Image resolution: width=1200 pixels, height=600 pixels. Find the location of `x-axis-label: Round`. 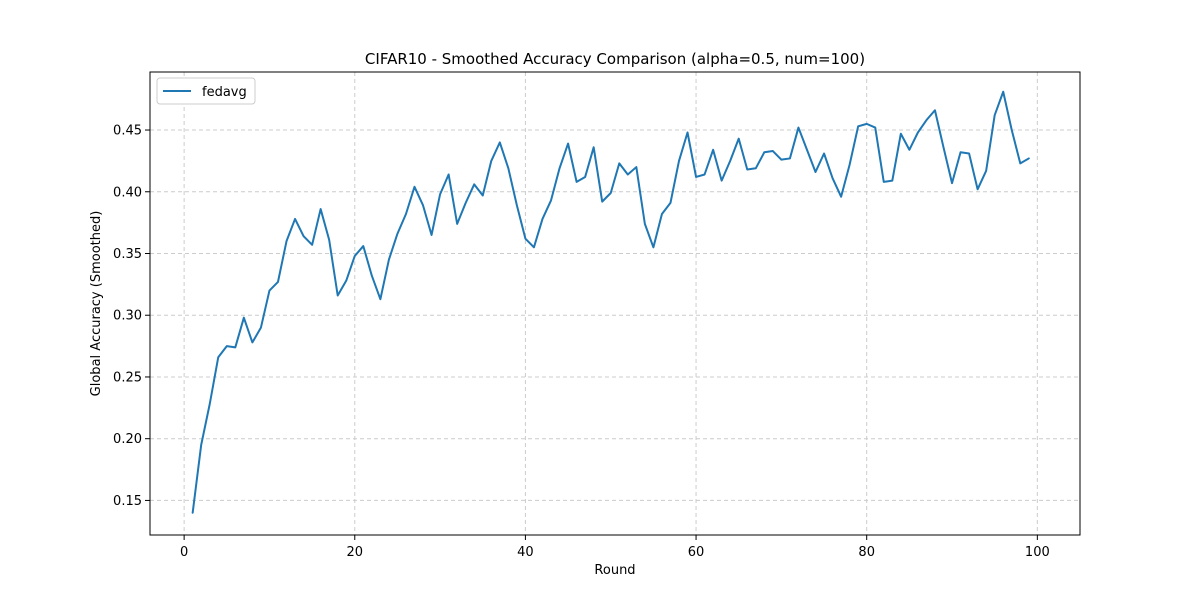

x-axis-label: Round is located at coordinates (614, 570).